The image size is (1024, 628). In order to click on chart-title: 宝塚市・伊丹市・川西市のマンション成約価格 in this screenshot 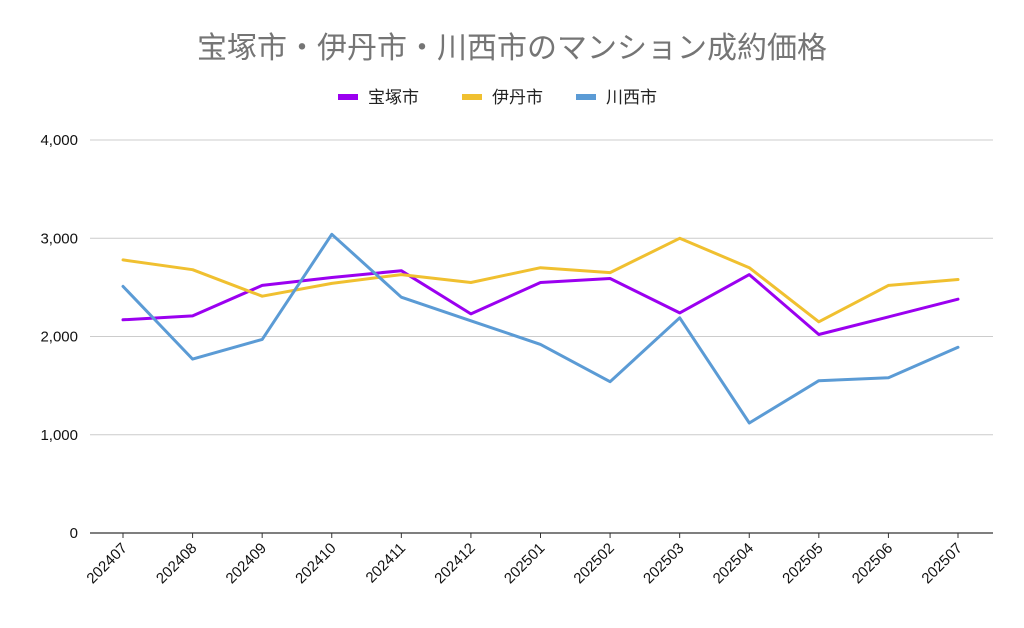, I will do `click(512, 48)`.